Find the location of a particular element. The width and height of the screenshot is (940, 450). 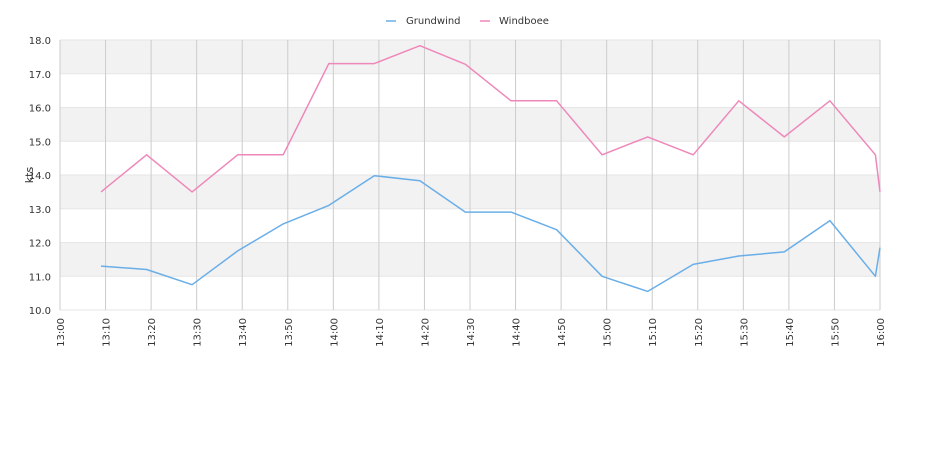

y-tick-label: 15.0 is located at coordinates (40, 142).